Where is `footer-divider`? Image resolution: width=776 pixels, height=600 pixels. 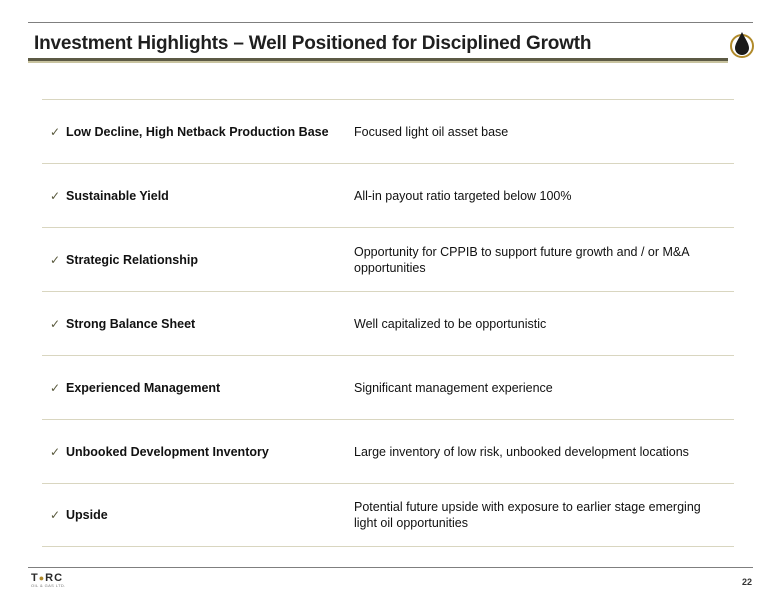 footer-divider is located at coordinates (390, 567).